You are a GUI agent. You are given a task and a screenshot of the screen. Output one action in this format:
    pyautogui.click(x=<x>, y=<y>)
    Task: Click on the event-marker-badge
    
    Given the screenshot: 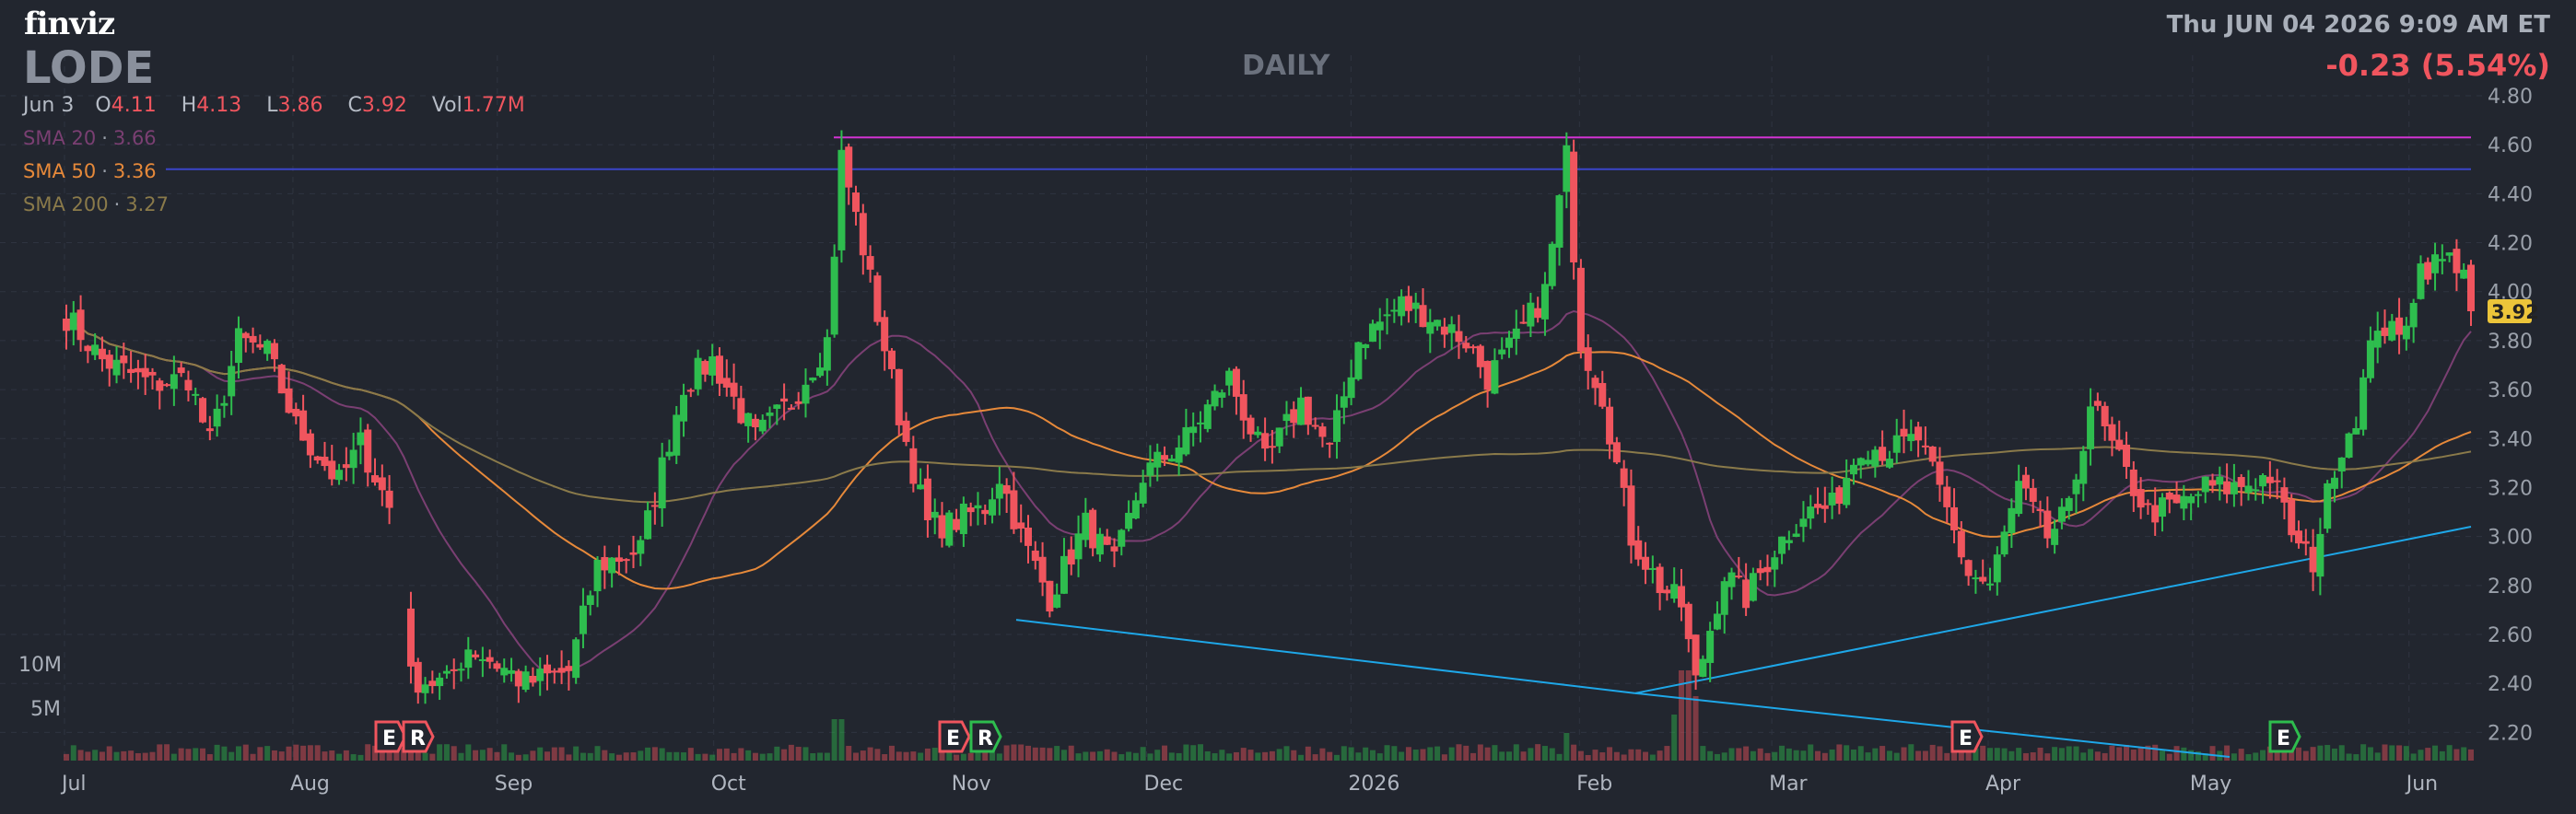 What is the action you would take?
    pyautogui.click(x=986, y=736)
    